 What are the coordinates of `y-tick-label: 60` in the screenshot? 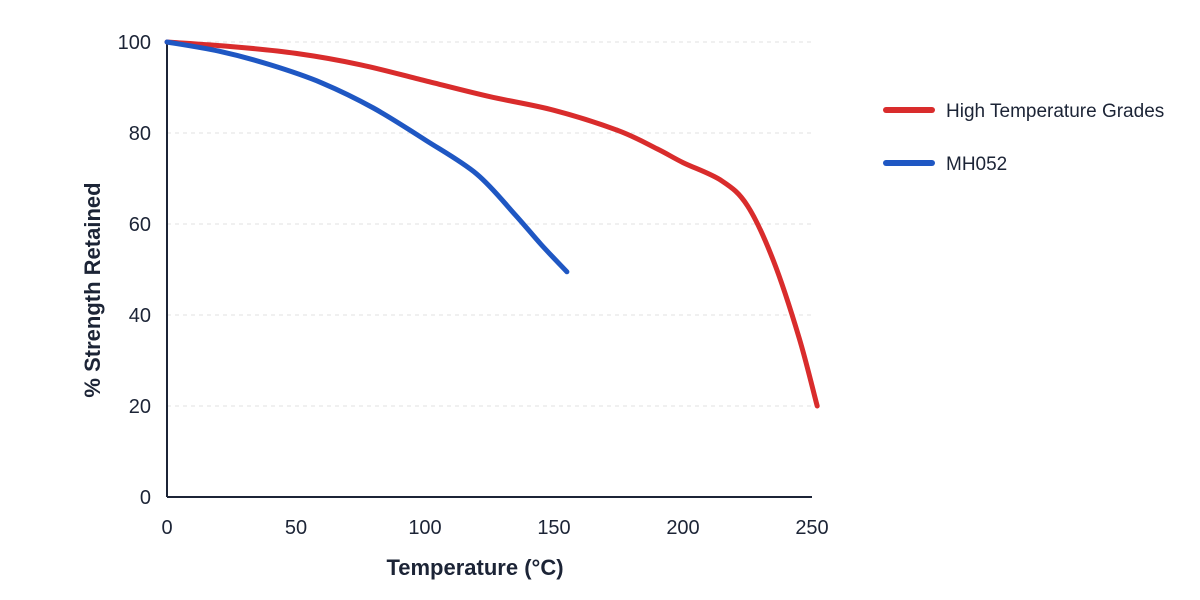 It's located at (140, 225).